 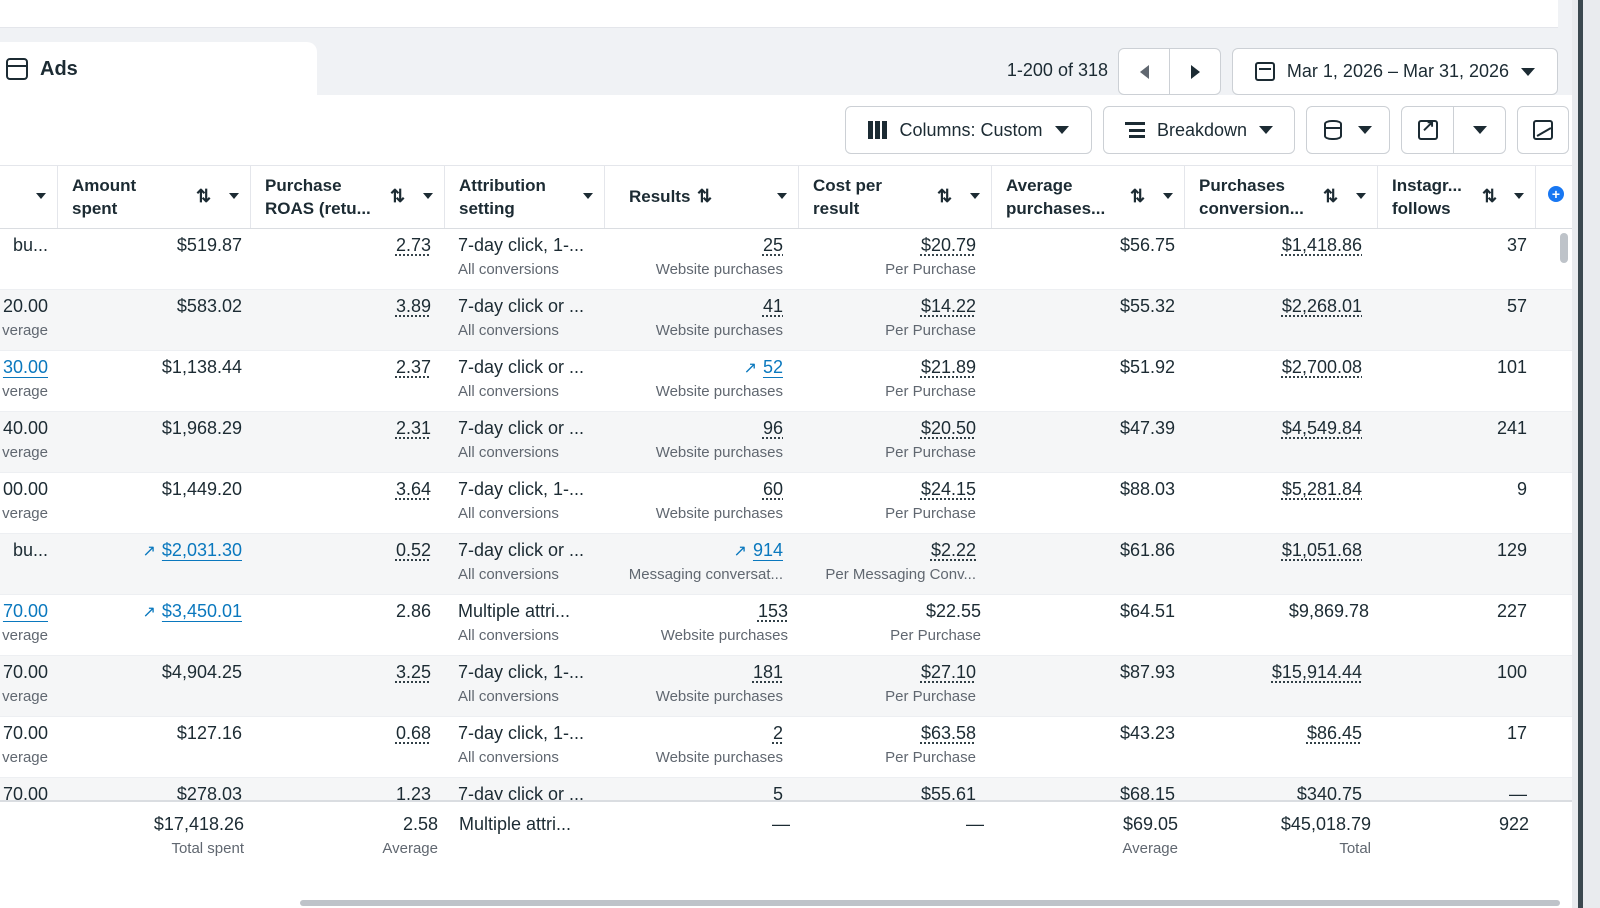 I want to click on cell-value: 181, so click(x=767, y=672).